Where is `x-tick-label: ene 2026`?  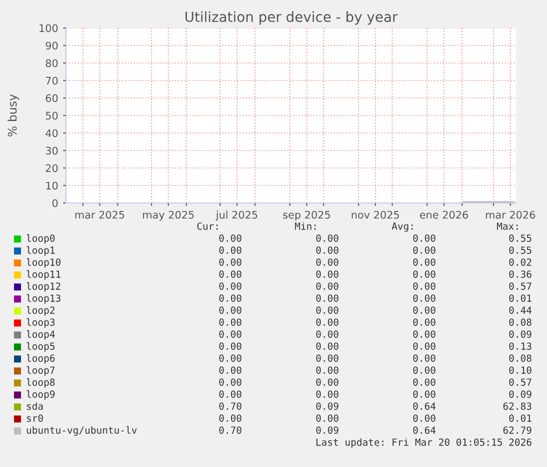 x-tick-label: ene 2026 is located at coordinates (444, 214).